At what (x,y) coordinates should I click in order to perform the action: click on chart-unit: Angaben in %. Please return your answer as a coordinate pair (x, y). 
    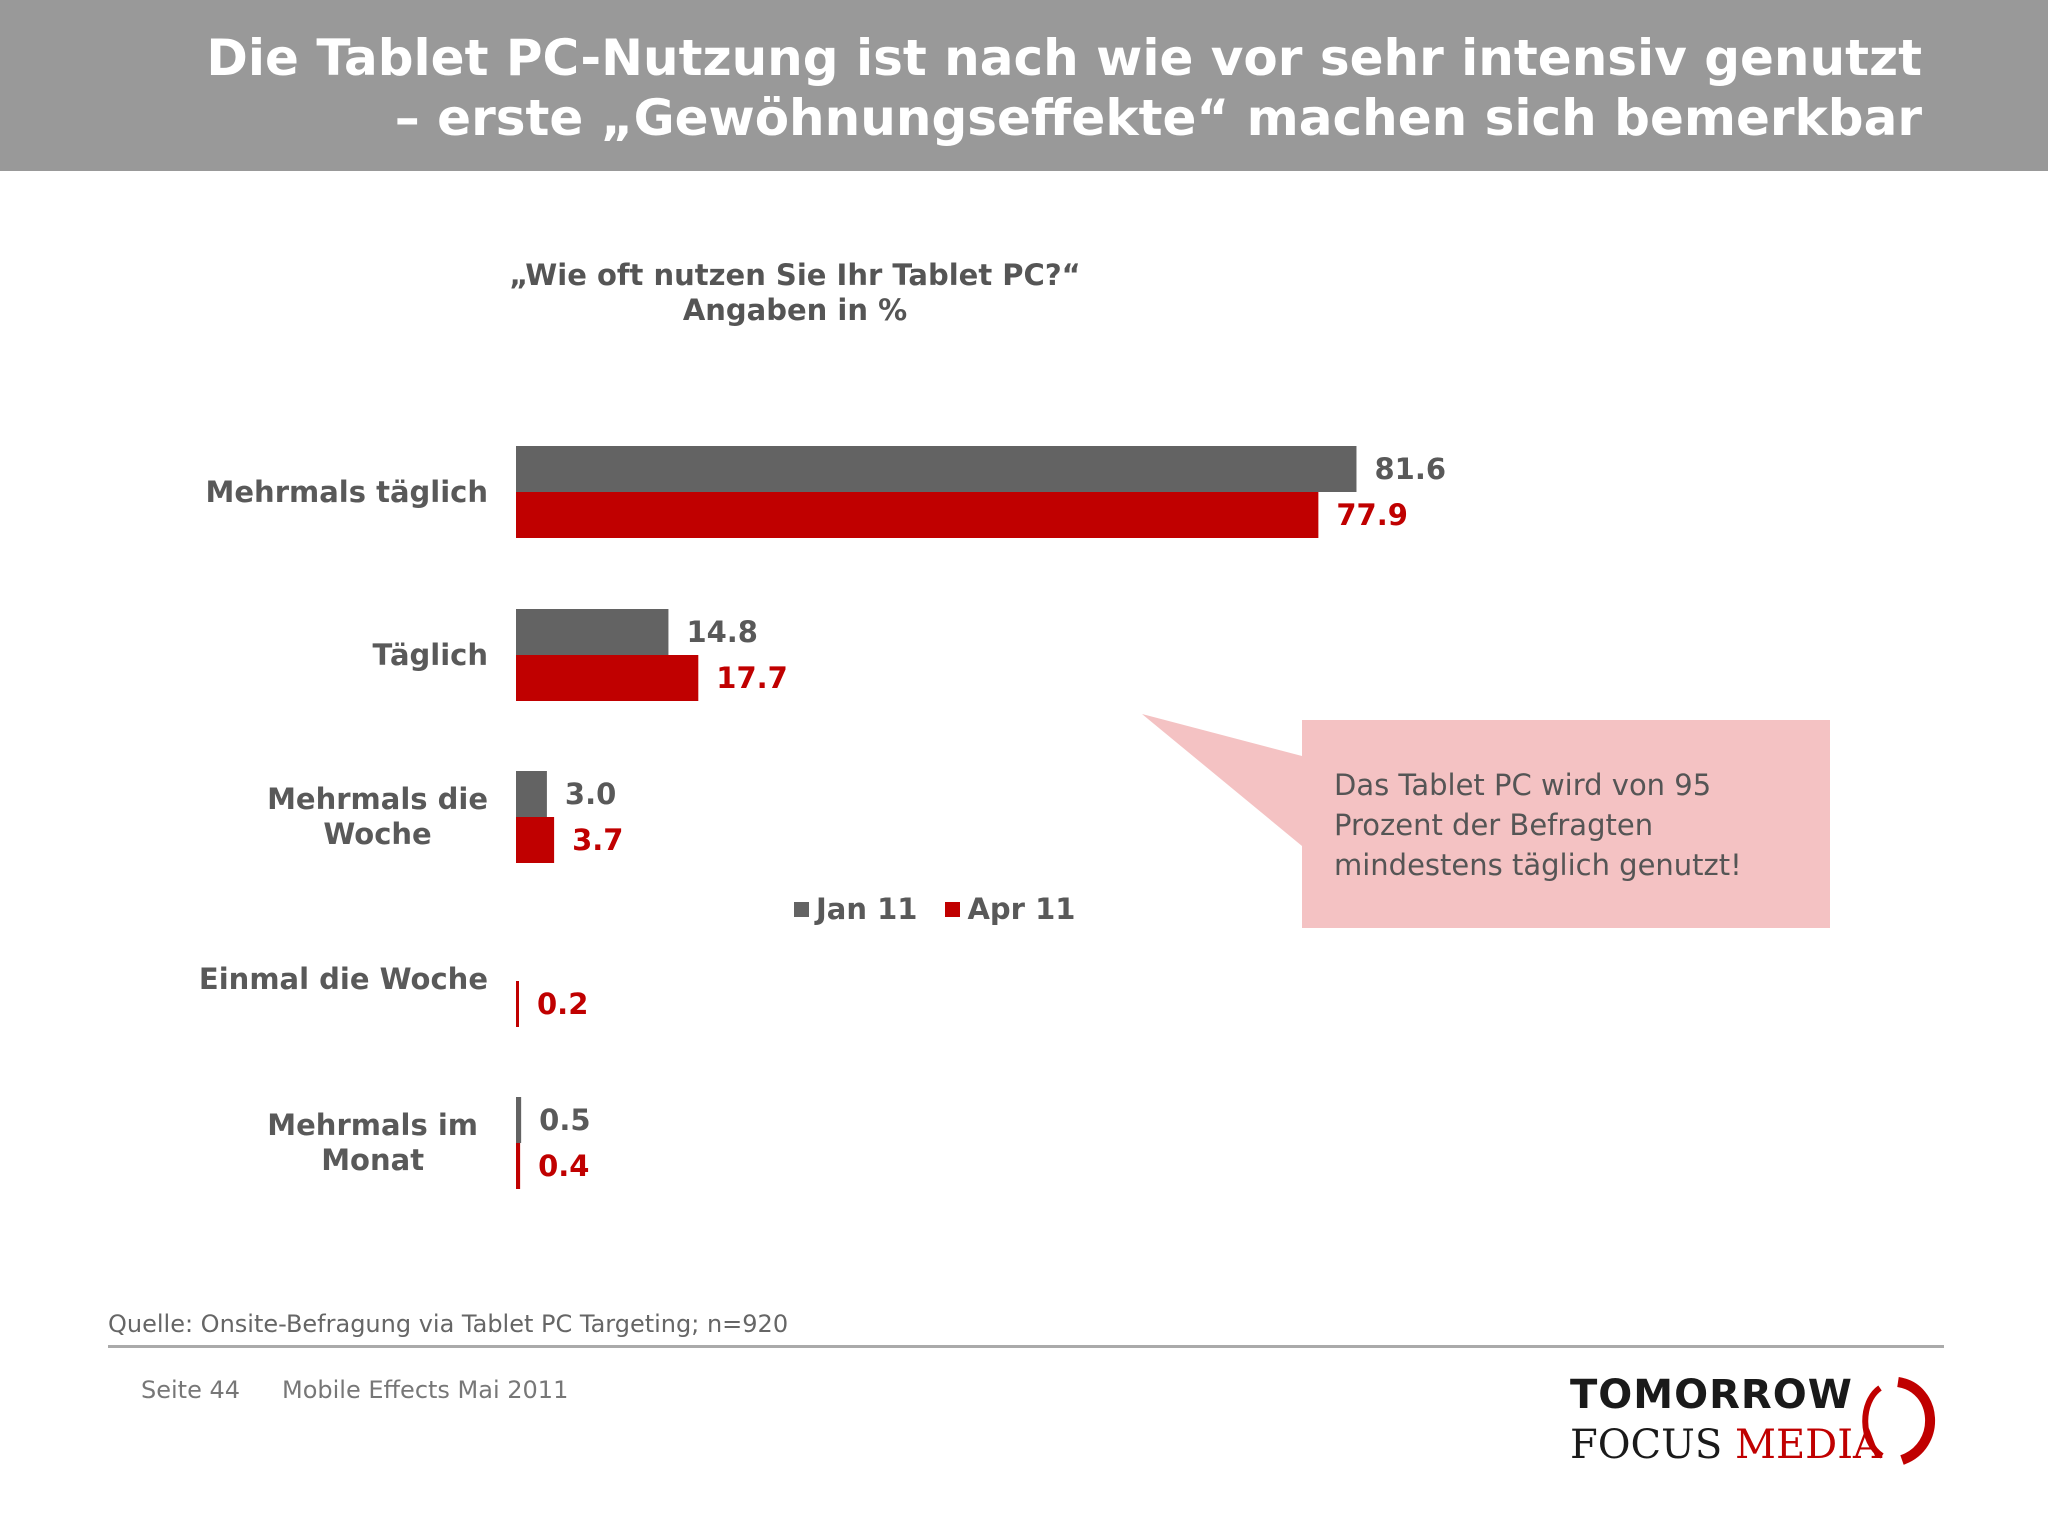
    Looking at the image, I should click on (795, 310).